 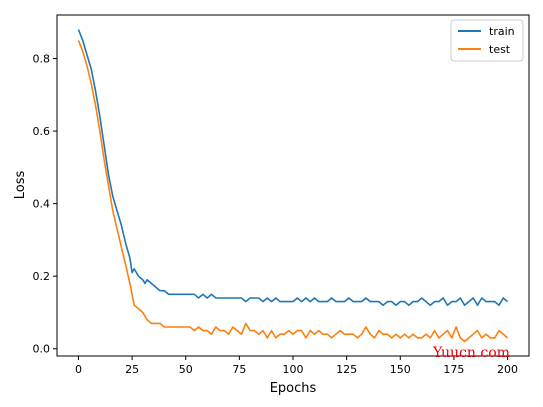 What do you see at coordinates (507, 369) in the screenshot?
I see `x-tick-label: 200` at bounding box center [507, 369].